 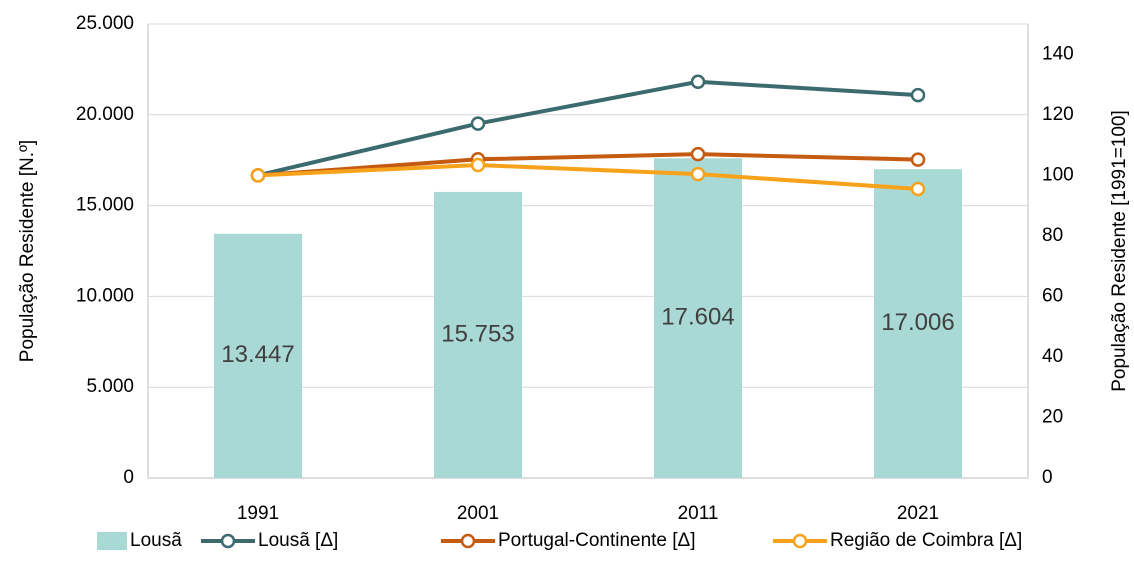 What do you see at coordinates (156, 540) in the screenshot?
I see `legend-label: Lousã` at bounding box center [156, 540].